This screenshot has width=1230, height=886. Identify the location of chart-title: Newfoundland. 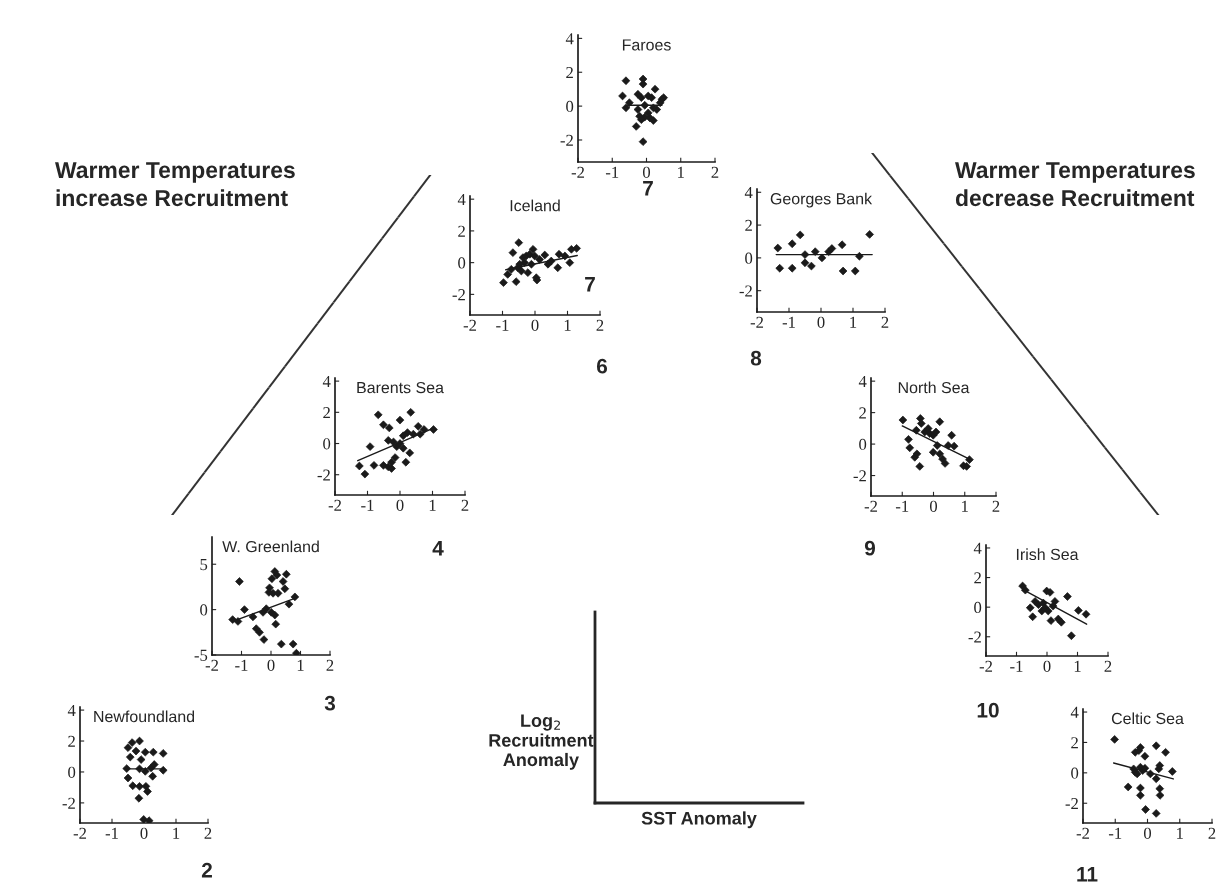
(144, 716).